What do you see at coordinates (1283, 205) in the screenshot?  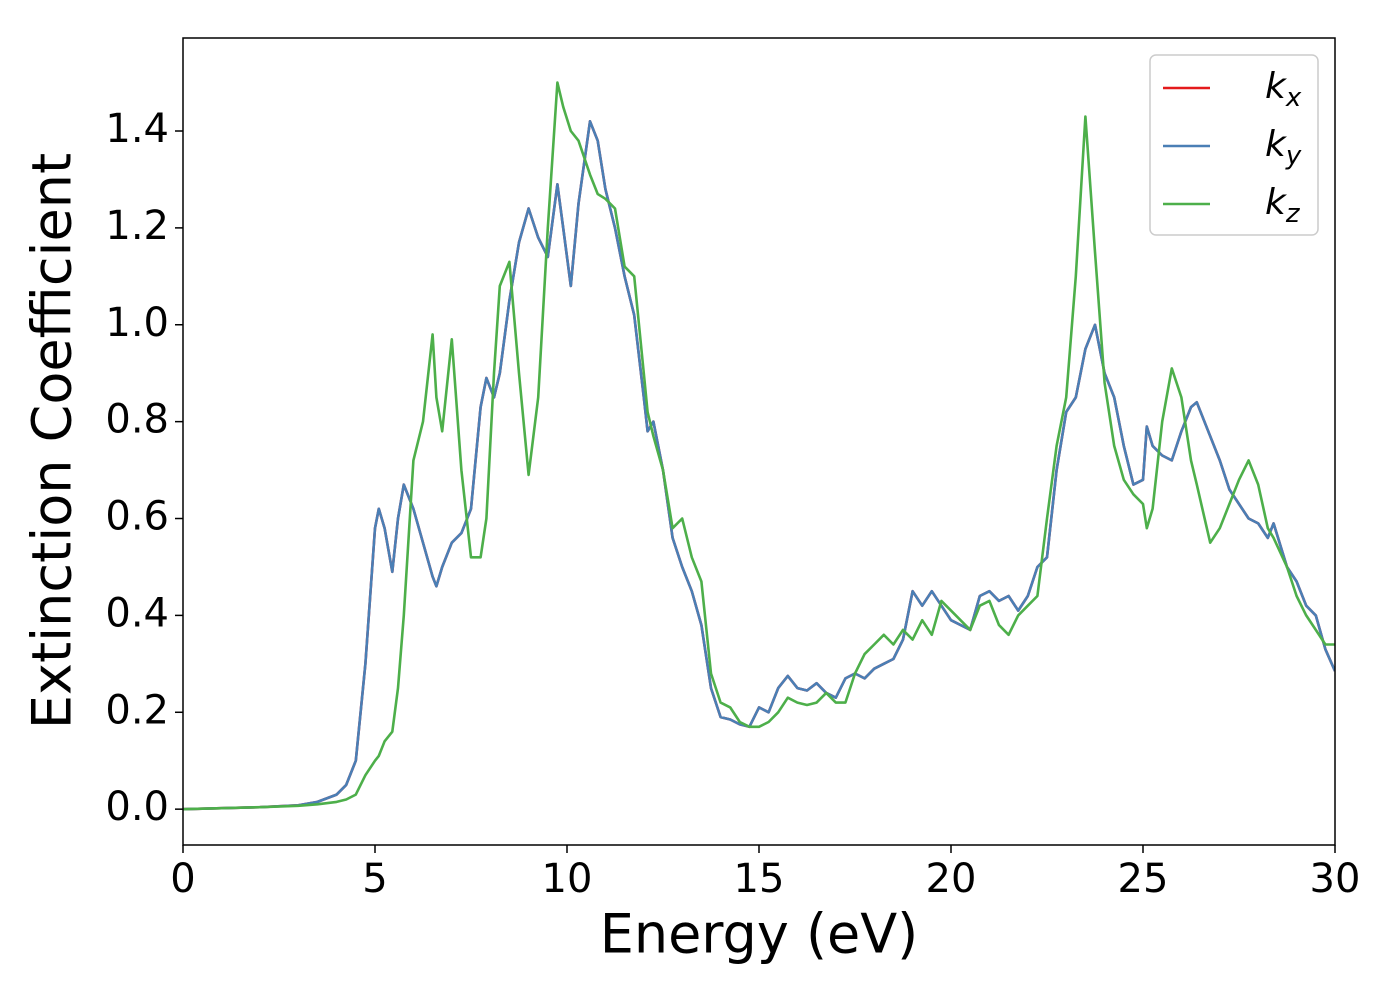 I see `legend-label: kz` at bounding box center [1283, 205].